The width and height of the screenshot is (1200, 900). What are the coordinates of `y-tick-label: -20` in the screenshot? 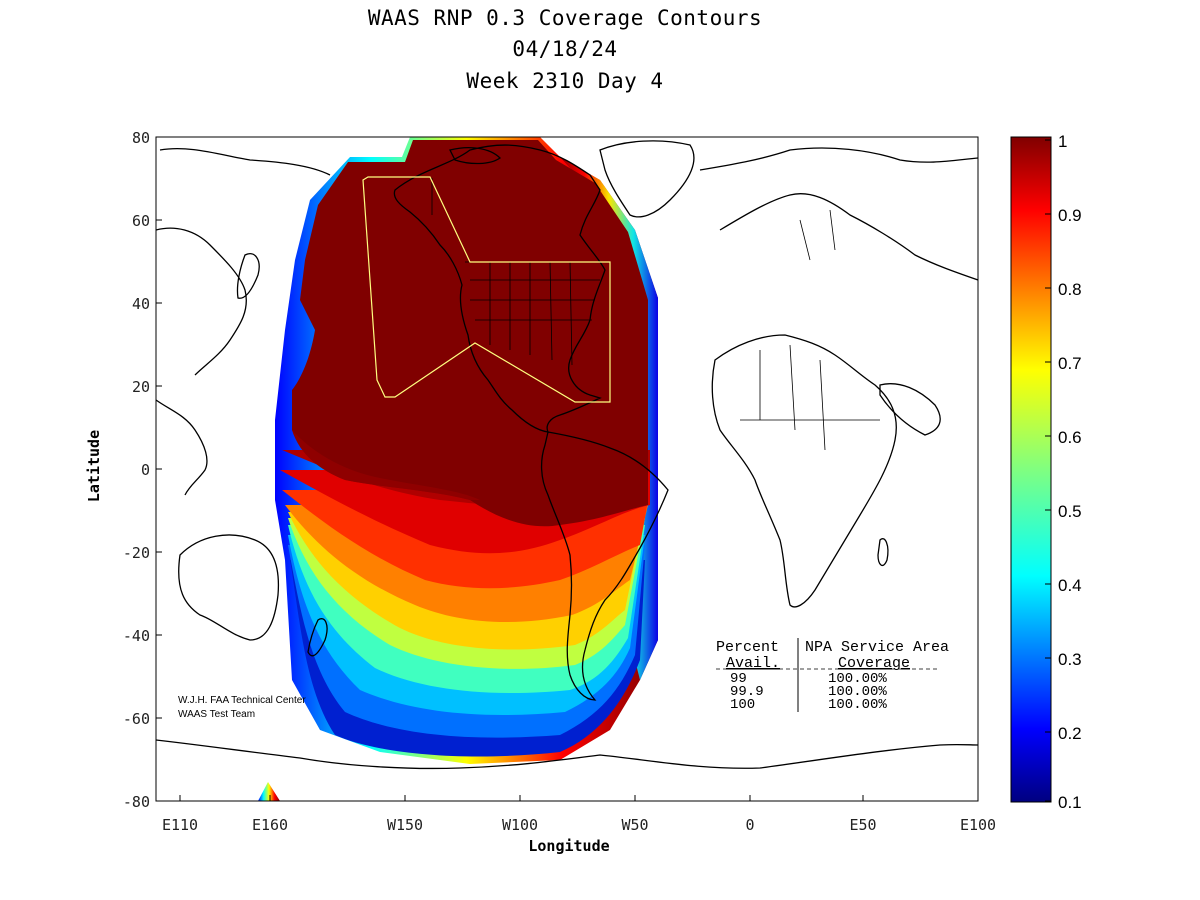 It's located at (136, 553).